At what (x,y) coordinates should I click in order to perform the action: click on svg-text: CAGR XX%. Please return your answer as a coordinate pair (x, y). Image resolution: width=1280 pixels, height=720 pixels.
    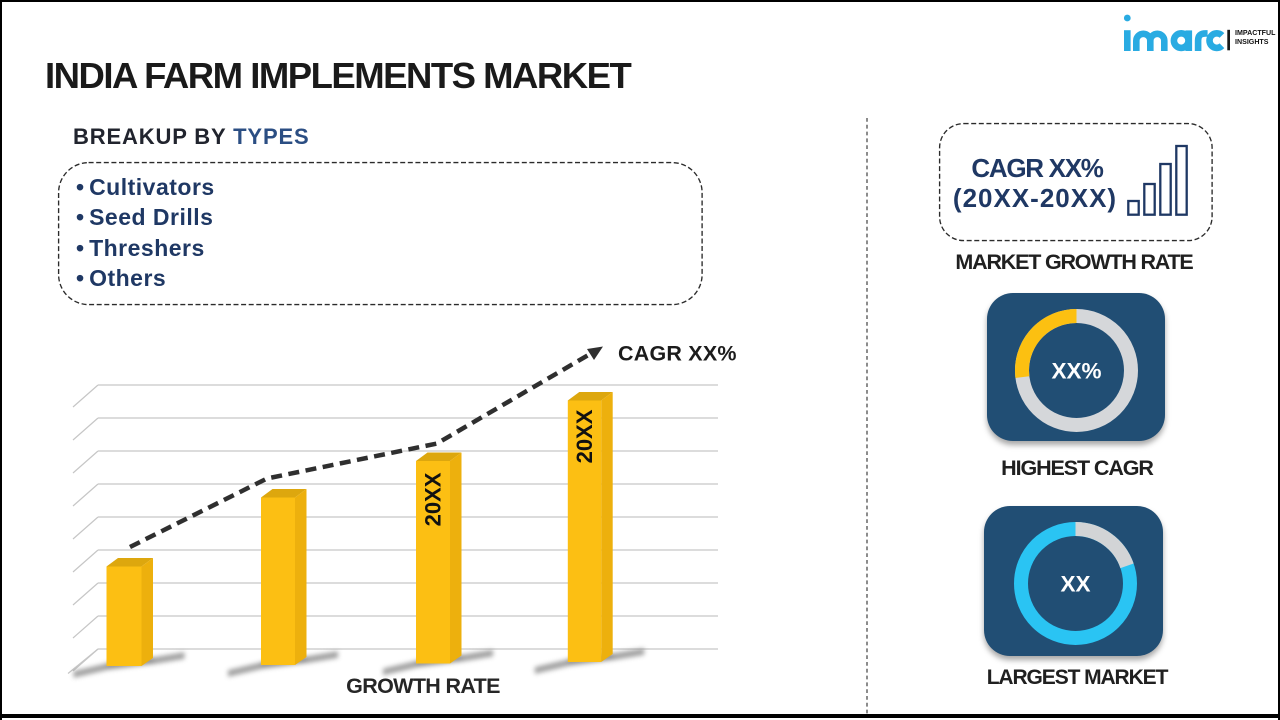
    Looking at the image, I should click on (677, 354).